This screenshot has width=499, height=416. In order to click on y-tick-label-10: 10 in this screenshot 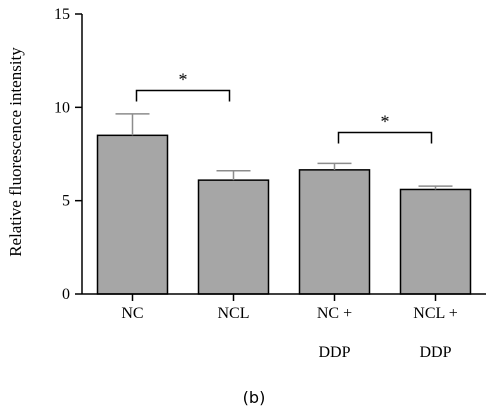, I will do `click(62, 107)`.